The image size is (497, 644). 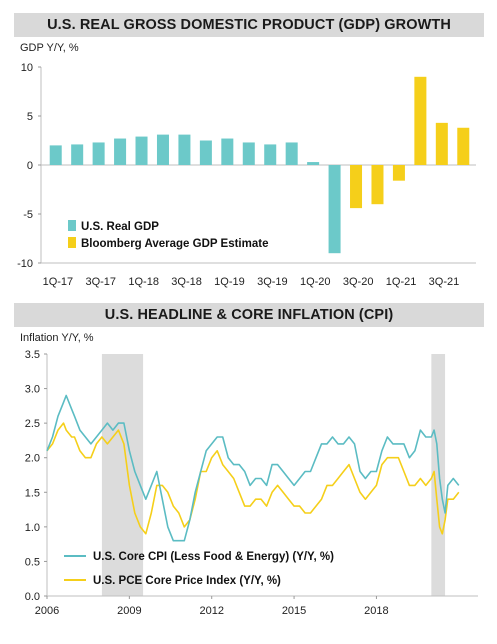 I want to click on x-tick-label: 3Q-18, so click(x=186, y=282).